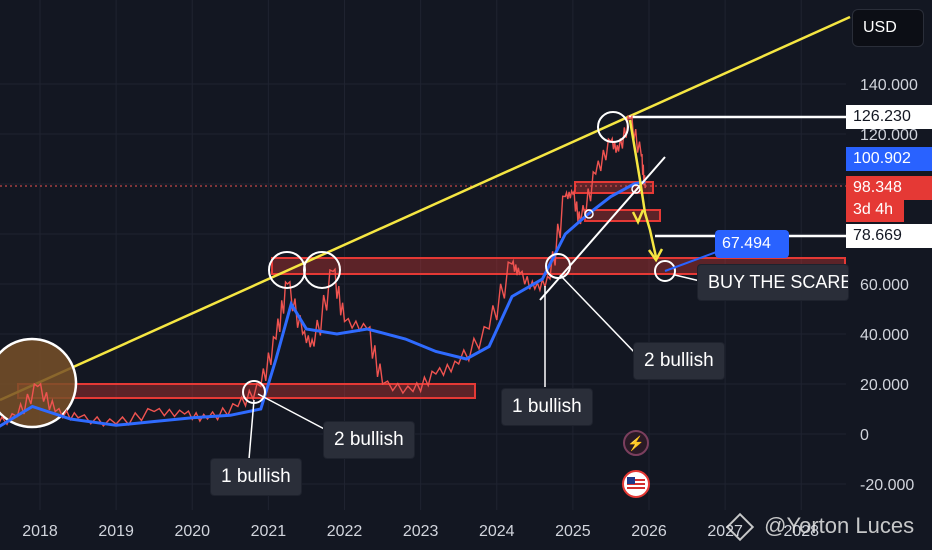 This screenshot has width=932, height=550. Describe the element at coordinates (839, 525) in the screenshot. I see `watermark-text: @Yorton Luces` at that location.